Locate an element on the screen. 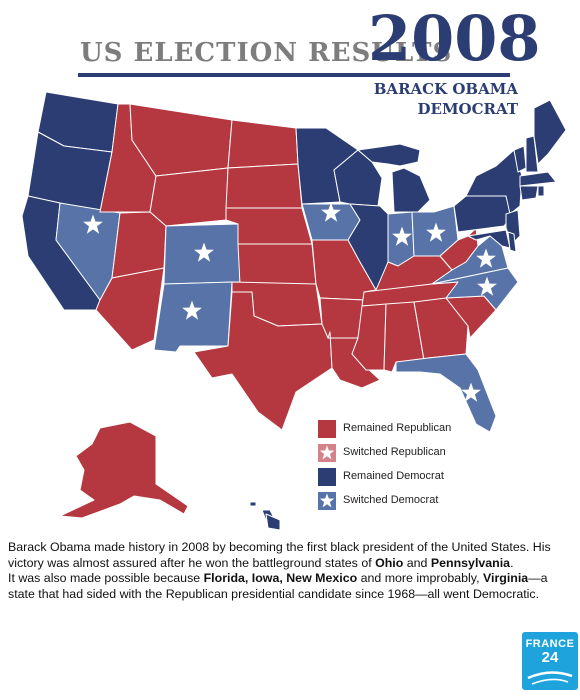  election-year: 2008 is located at coordinates (454, 38).